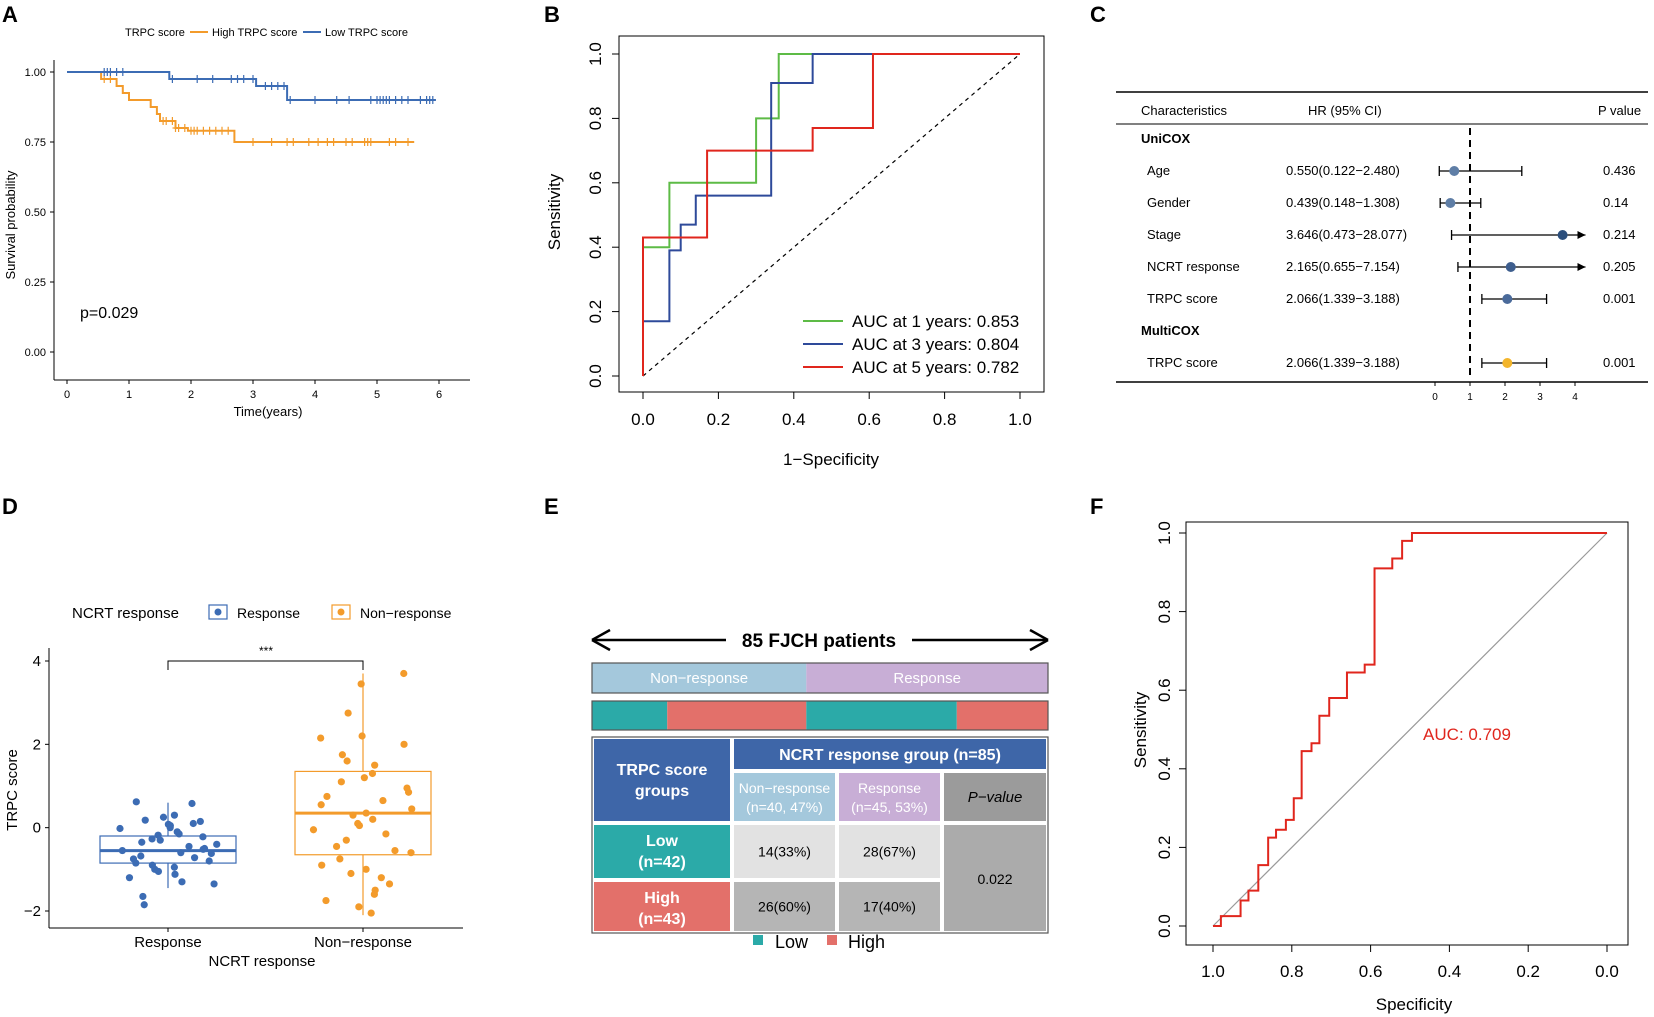  Describe the element at coordinates (995, 797) in the screenshot. I see `sub-header-cell` at that location.